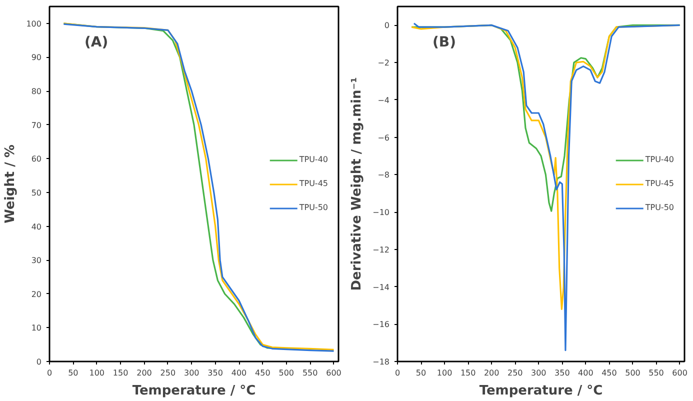  I want to click on y-tick-label: −18, so click(381, 362).